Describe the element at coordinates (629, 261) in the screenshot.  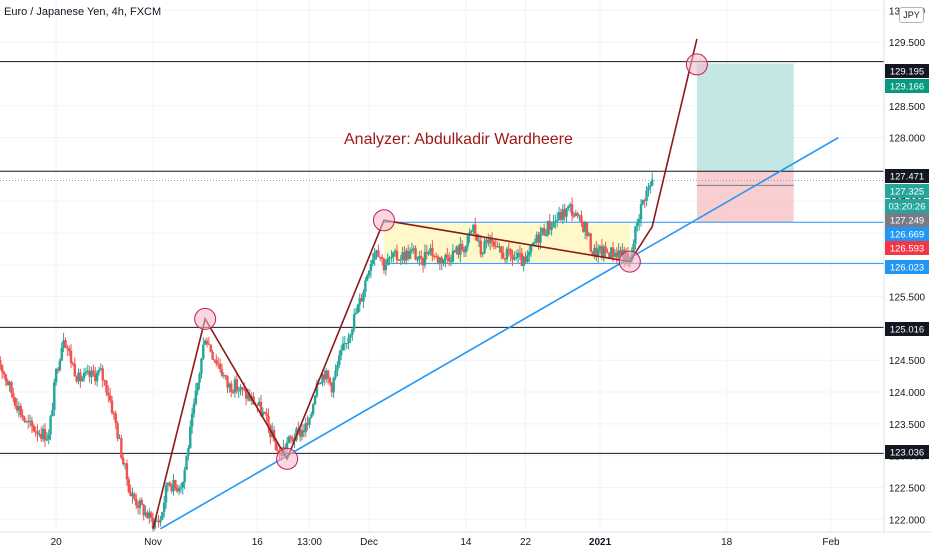
I see `pivot-circle` at that location.